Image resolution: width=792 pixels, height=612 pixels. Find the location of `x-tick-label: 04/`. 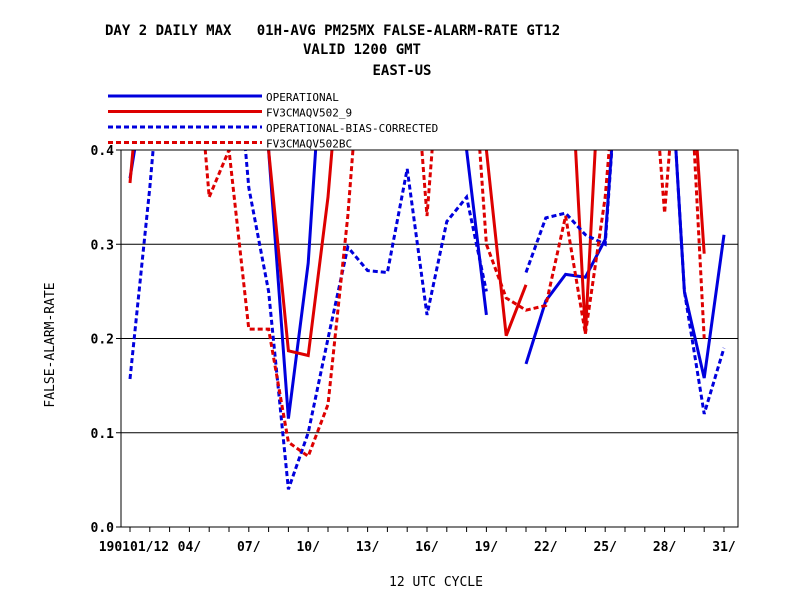

x-tick-label: 04/ is located at coordinates (190, 547).